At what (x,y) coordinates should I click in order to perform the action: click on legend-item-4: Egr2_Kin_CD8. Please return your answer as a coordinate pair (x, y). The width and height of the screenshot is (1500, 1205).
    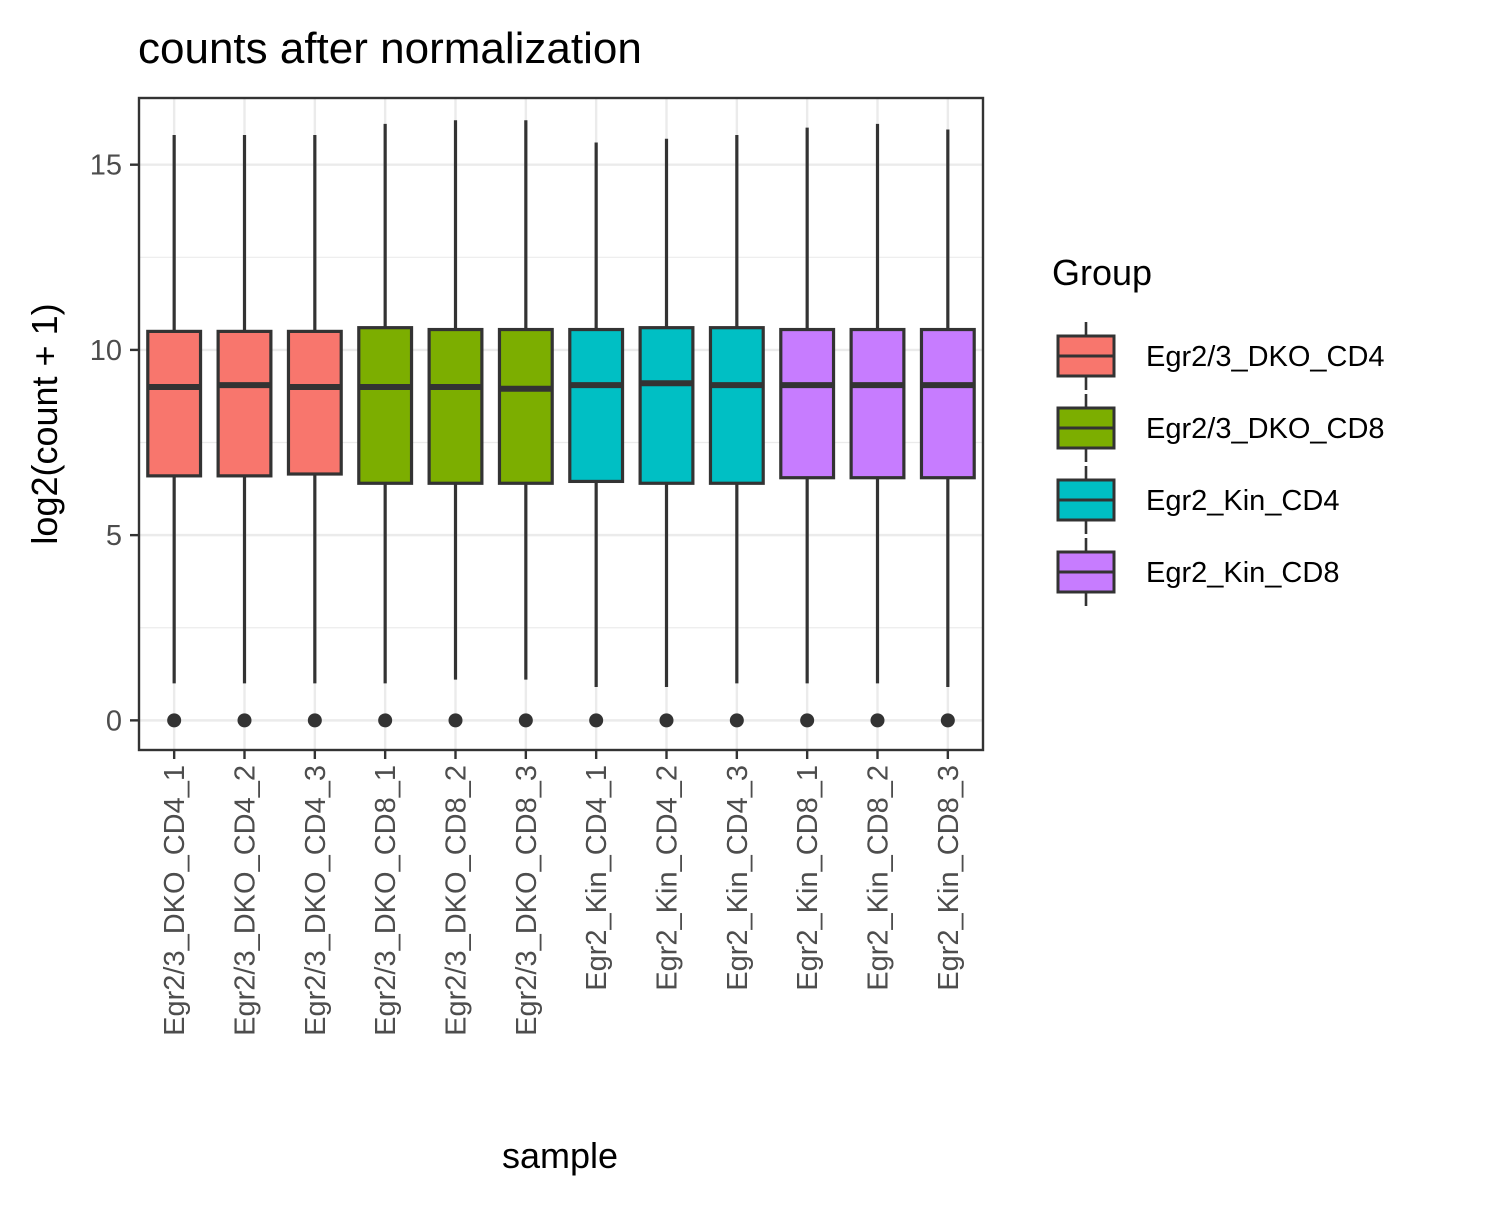
    Looking at the image, I should click on (1197, 572).